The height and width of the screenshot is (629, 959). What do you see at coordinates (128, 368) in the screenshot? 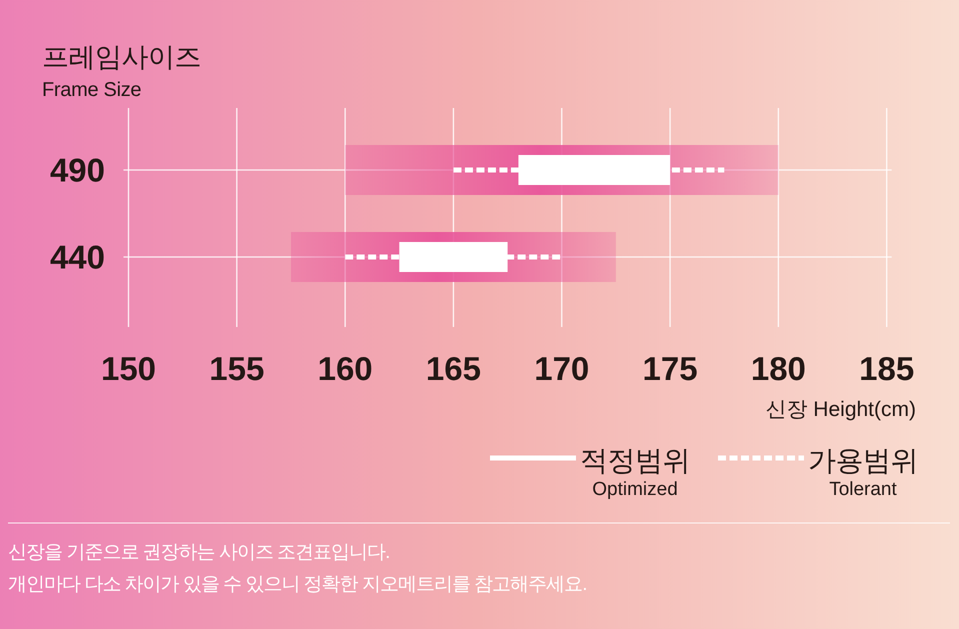
I see `x-tick-label: 150` at bounding box center [128, 368].